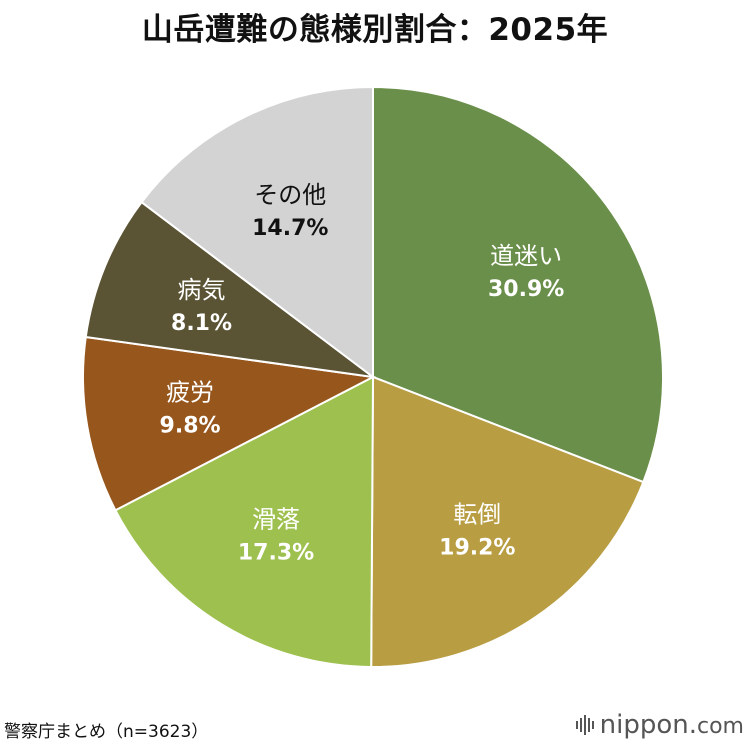 Image resolution: width=750 pixels, height=750 pixels. What do you see at coordinates (201, 323) in the screenshot?
I see `slice-value: 8.1%` at bounding box center [201, 323].